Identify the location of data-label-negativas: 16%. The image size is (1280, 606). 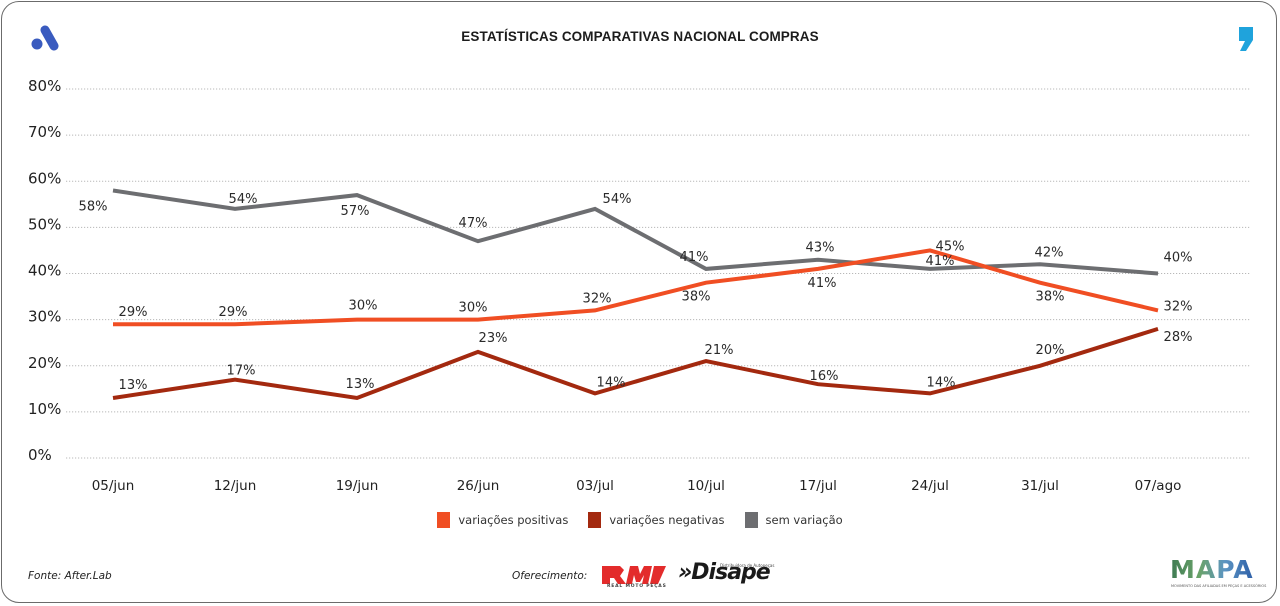
(824, 376).